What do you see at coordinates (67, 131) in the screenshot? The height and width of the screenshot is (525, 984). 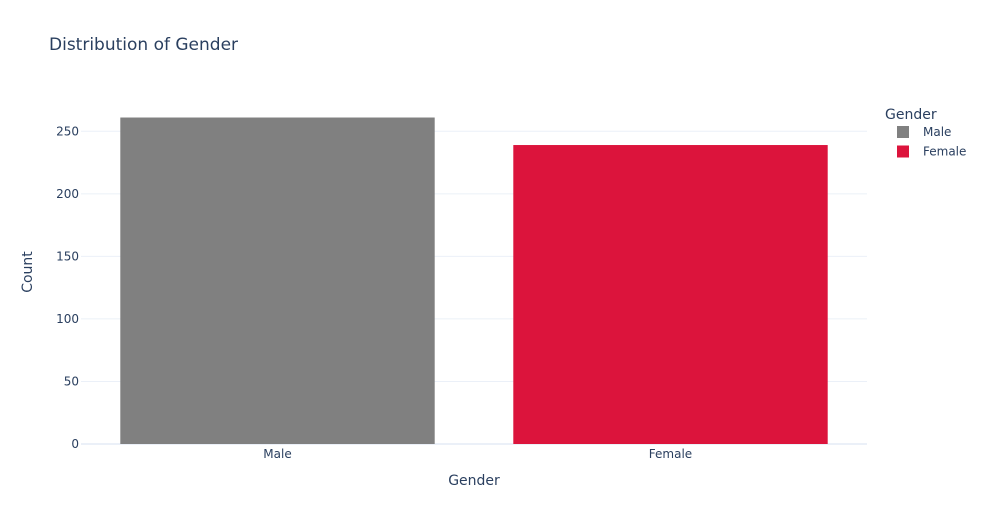 I see `y-tick-label: 250` at bounding box center [67, 131].